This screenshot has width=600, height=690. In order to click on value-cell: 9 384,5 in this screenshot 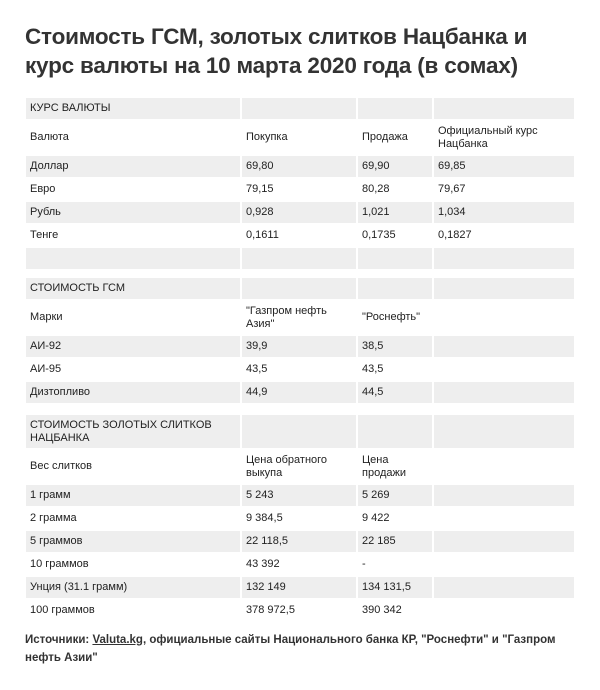, I will do `click(264, 518)`.